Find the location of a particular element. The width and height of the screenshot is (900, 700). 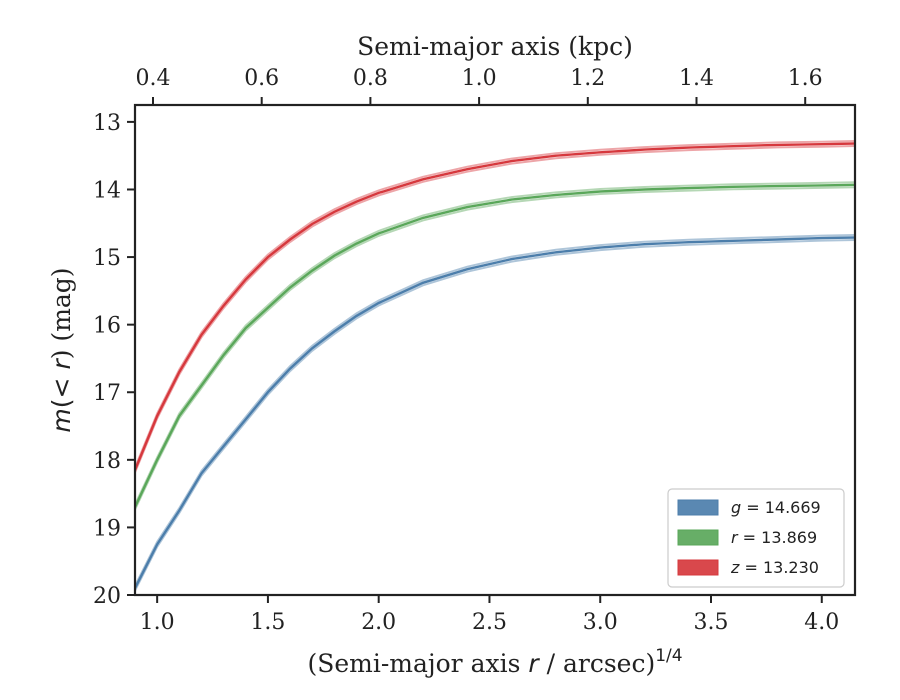

top-tick-label: 1.2 is located at coordinates (587, 78).